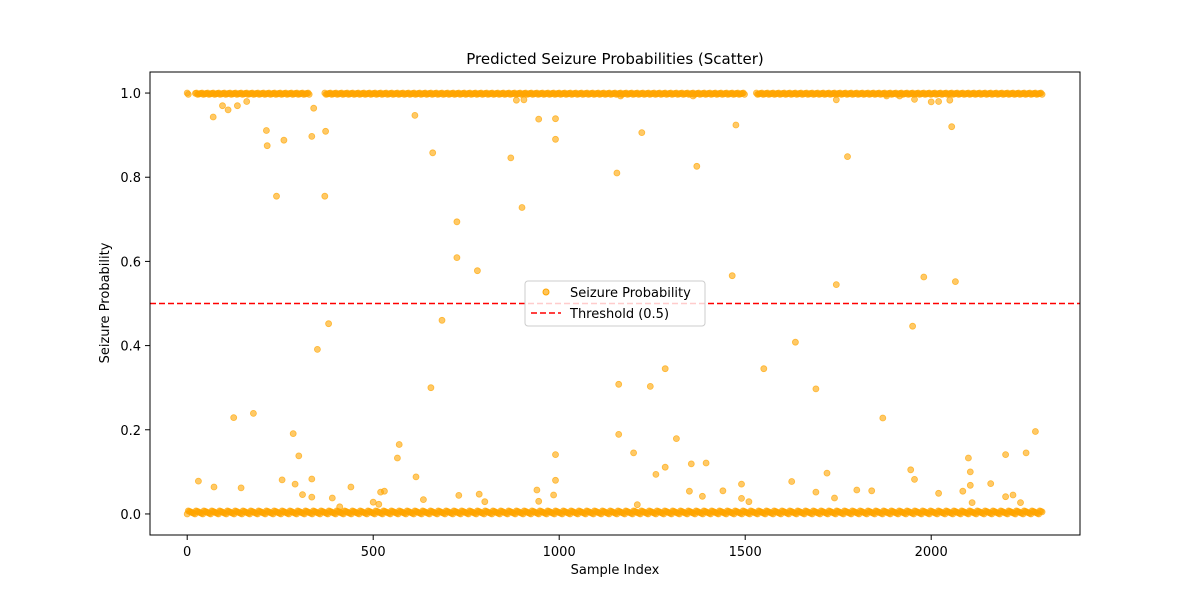 This screenshot has height=600, width=1200. Describe the element at coordinates (130, 262) in the screenshot. I see `y-tick-label: 0.6` at that location.